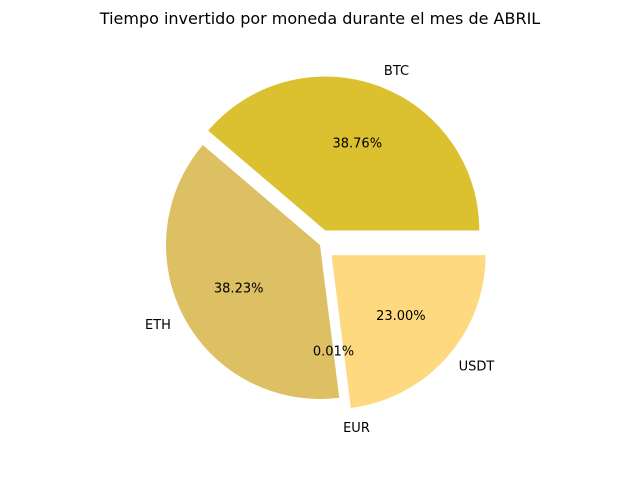  What do you see at coordinates (408, 331) in the screenshot?
I see `pie-slice-usdt` at bounding box center [408, 331].